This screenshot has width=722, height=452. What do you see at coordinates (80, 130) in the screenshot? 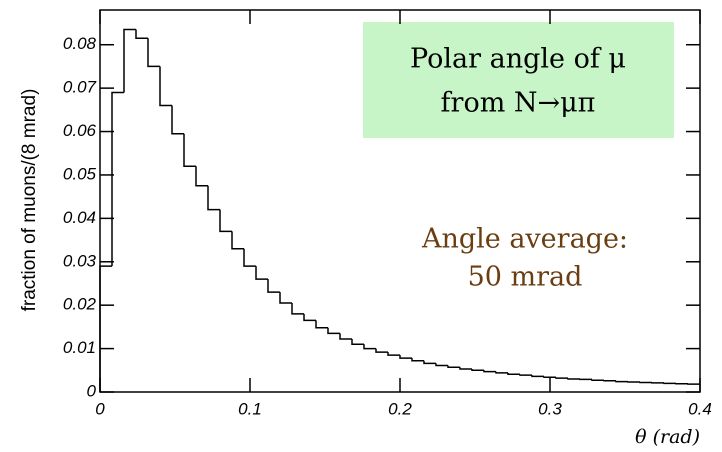
I see `y-tick-label: 0.06` at bounding box center [80, 130].